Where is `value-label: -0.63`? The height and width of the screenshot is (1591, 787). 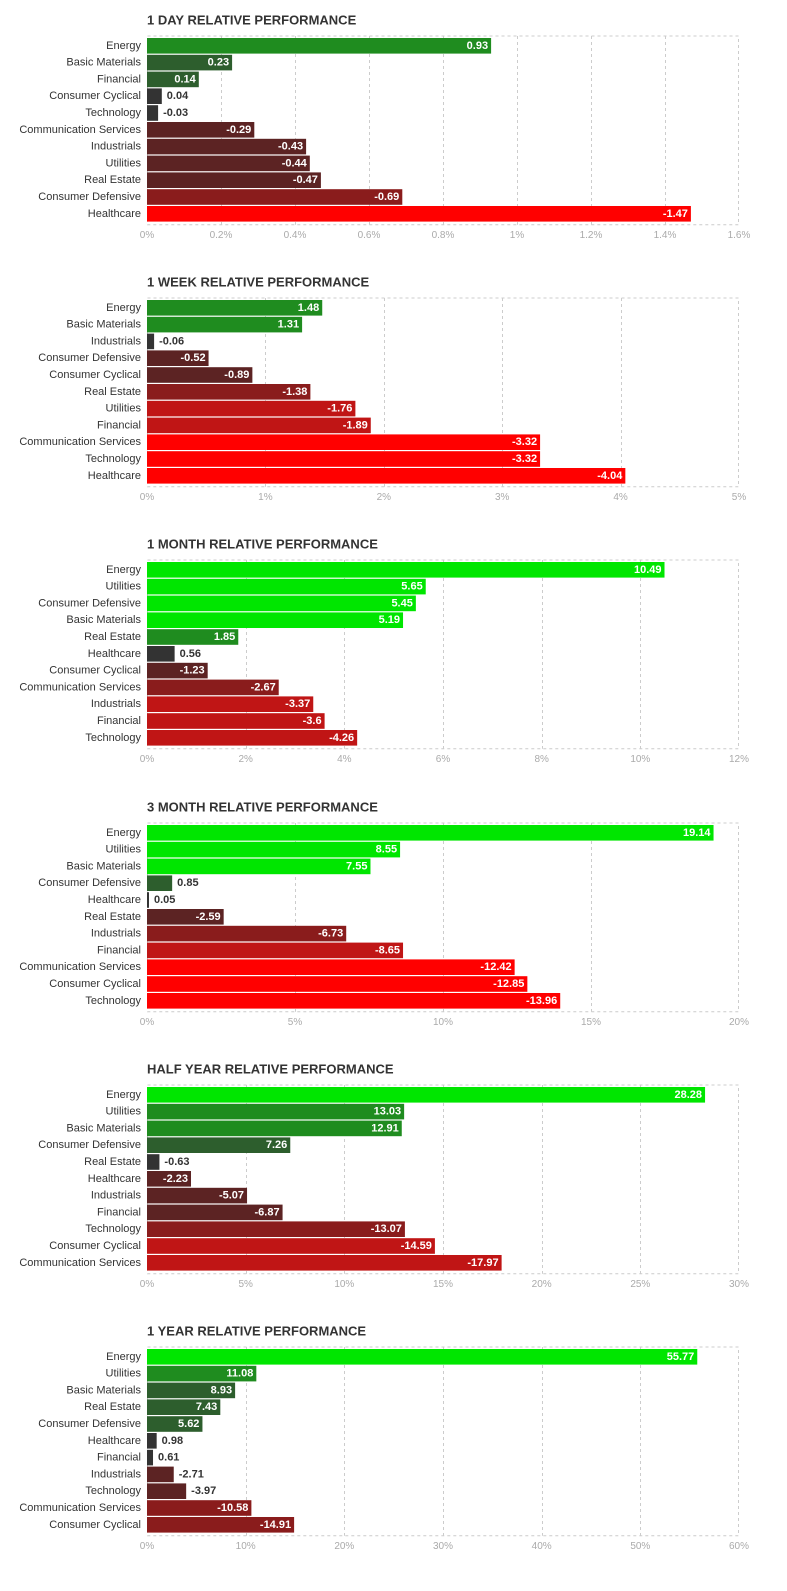
value-label: -0.63 is located at coordinates (176, 1162).